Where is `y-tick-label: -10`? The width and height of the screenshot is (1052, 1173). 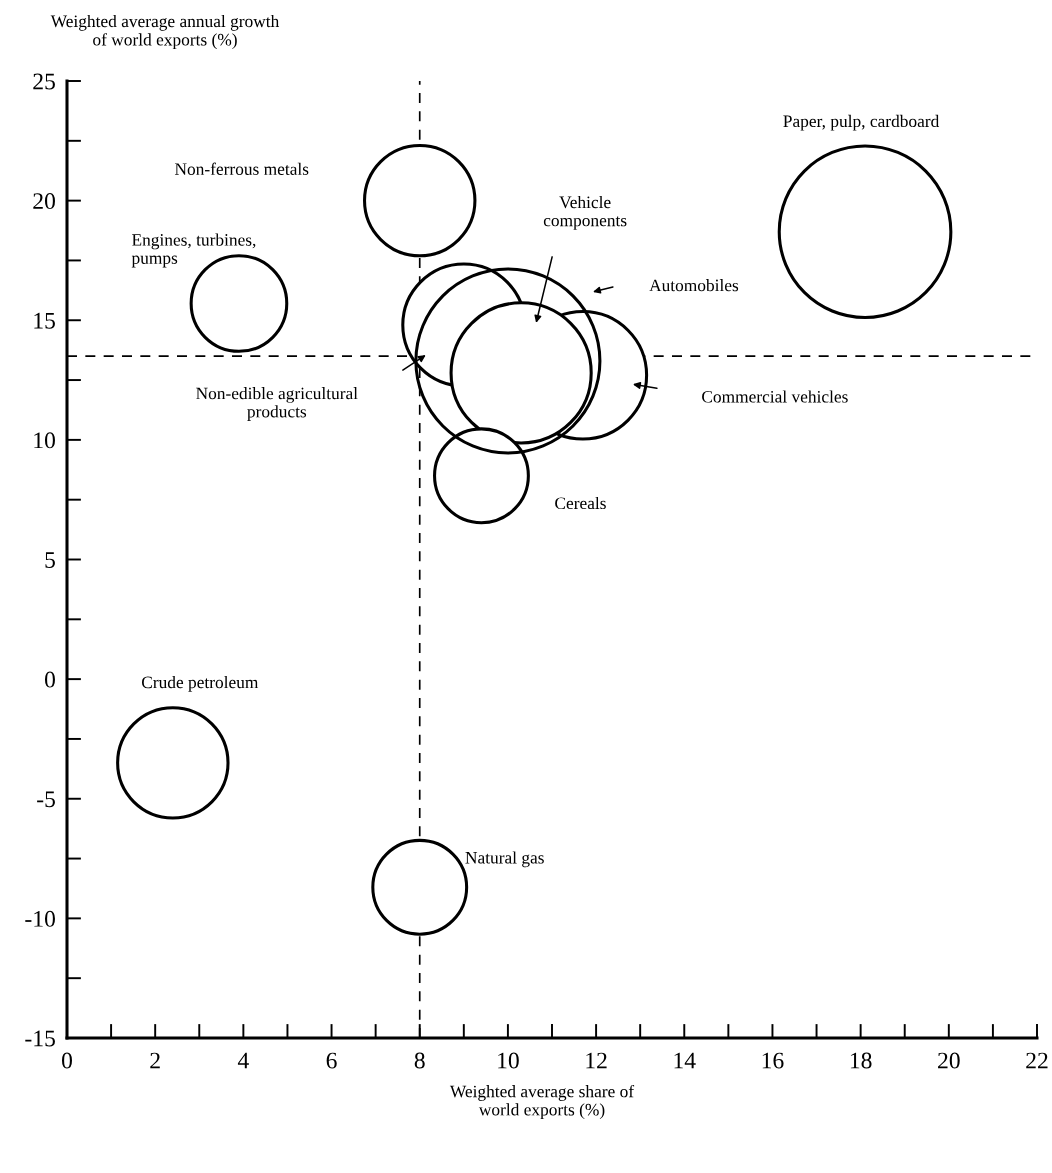 y-tick-label: -10 is located at coordinates (40, 918).